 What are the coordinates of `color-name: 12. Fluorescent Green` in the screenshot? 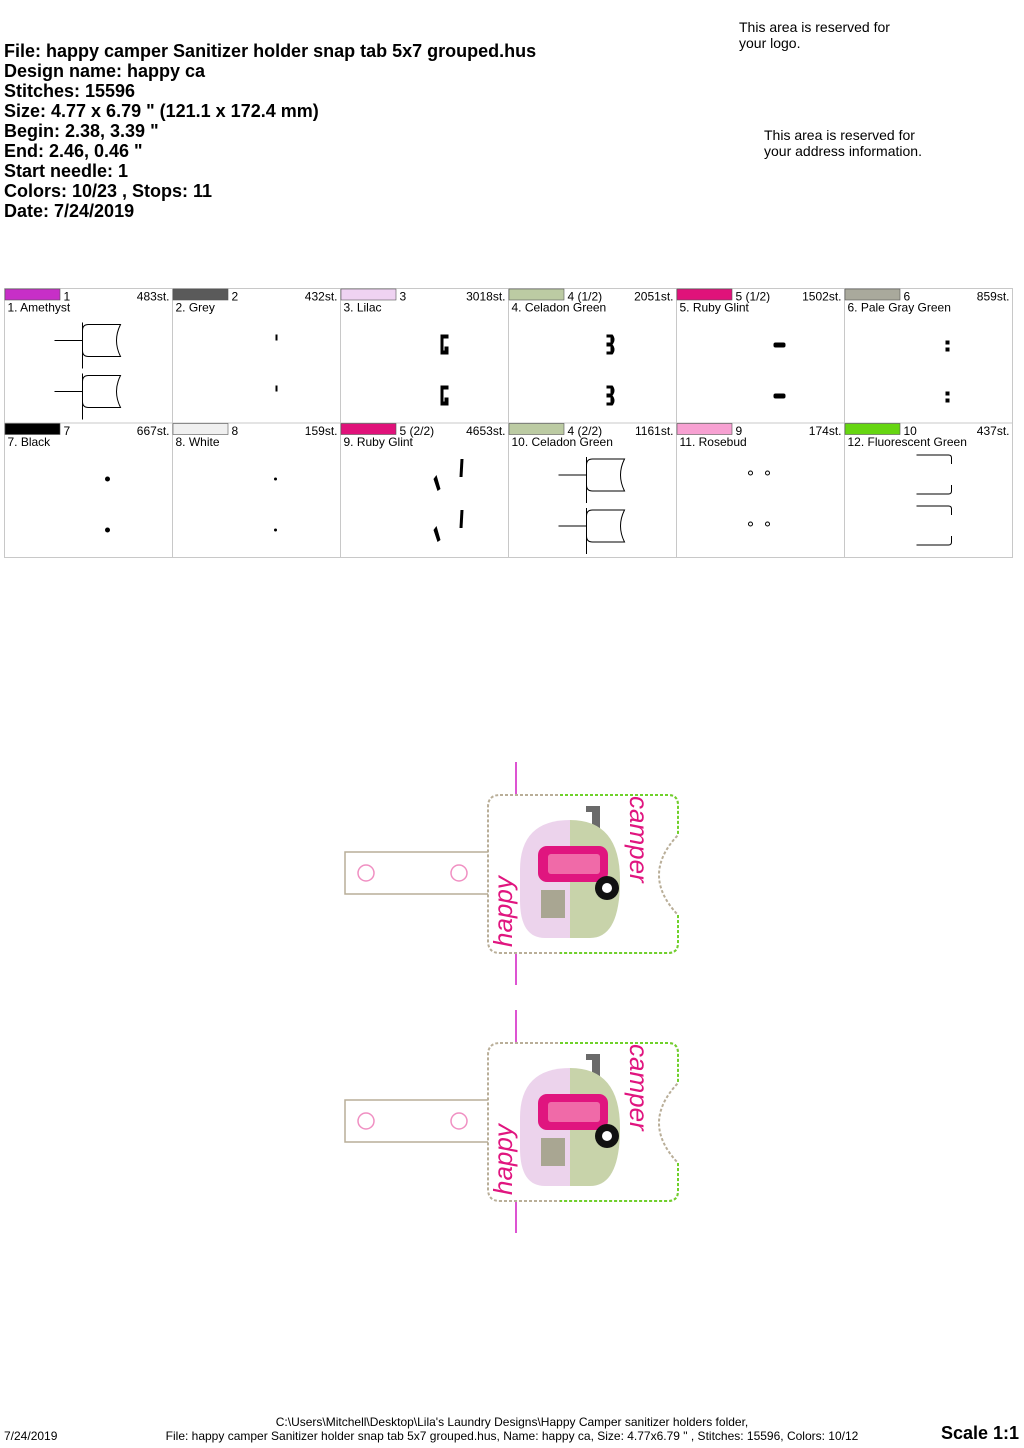 It's located at (907, 442).